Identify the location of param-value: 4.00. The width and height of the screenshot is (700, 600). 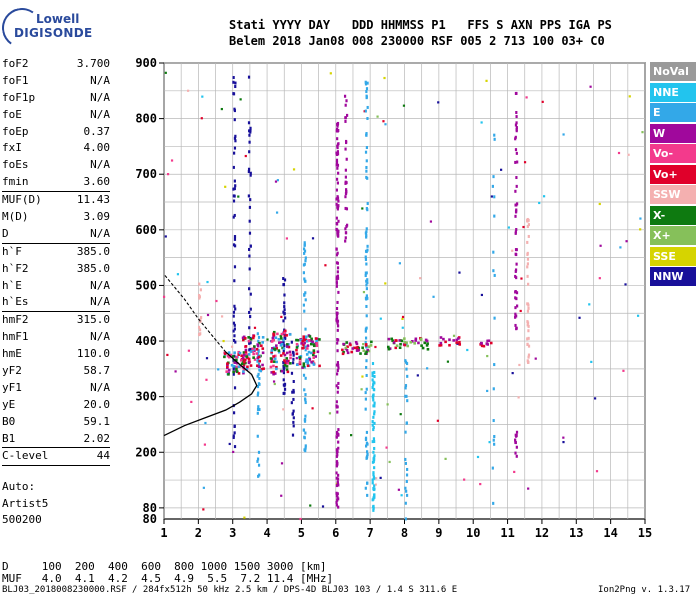
(97, 148).